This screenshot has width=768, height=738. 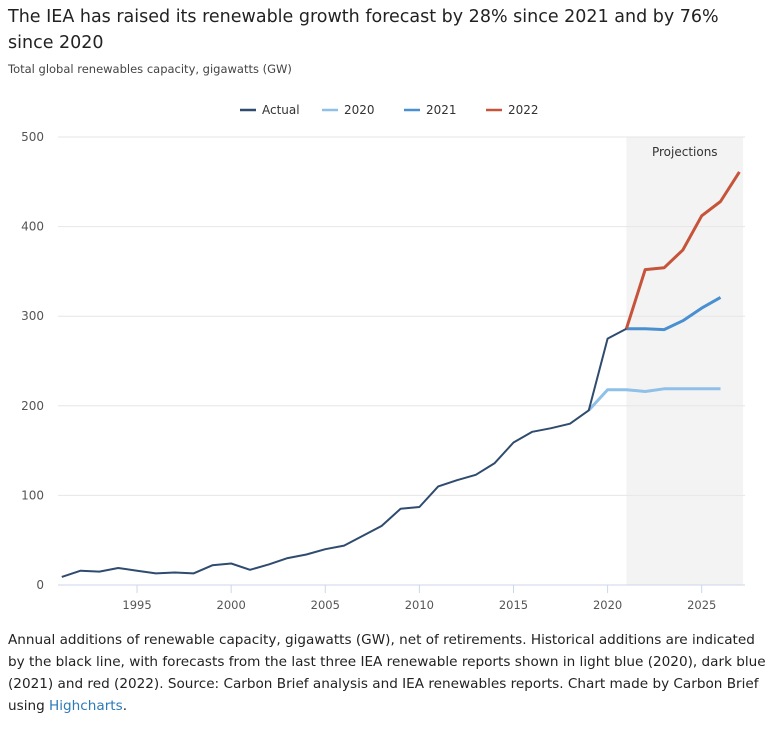 I want to click on projections-label: Projections, so click(x=685, y=152).